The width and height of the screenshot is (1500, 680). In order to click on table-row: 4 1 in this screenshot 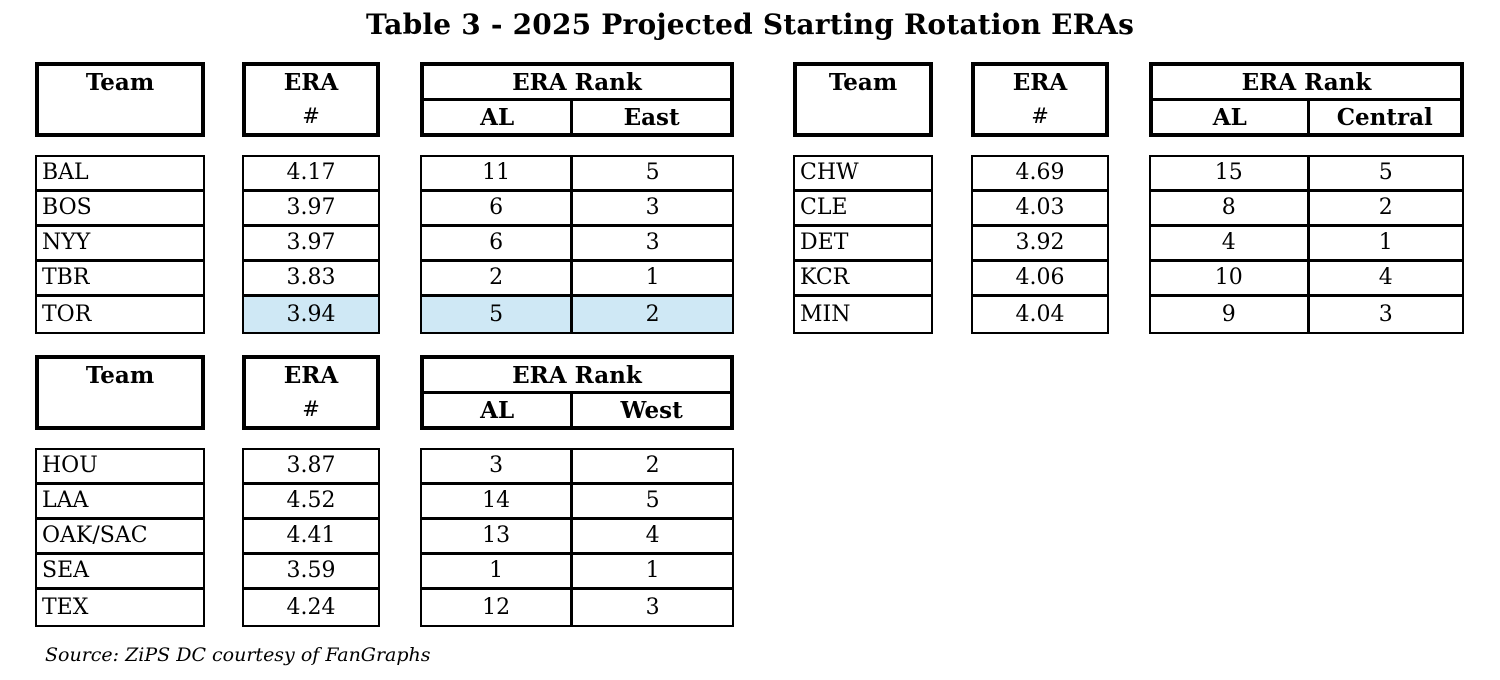, I will do `click(1306, 244)`.